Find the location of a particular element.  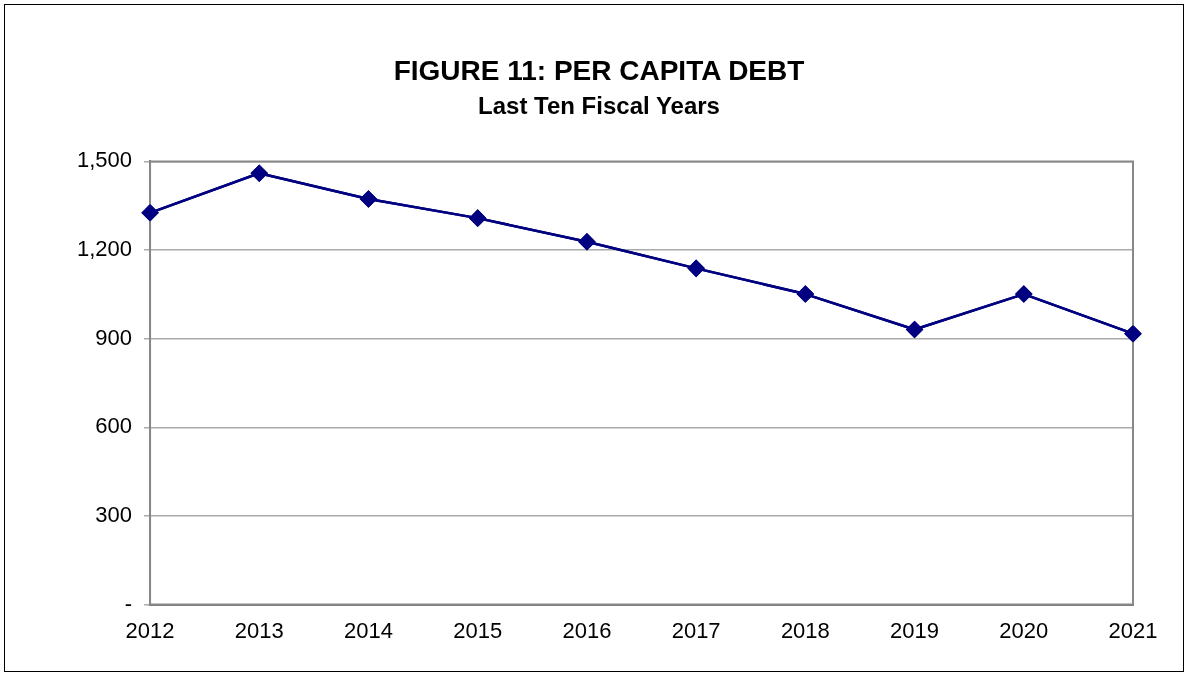

x-tick-label: 2013 is located at coordinates (259, 630).